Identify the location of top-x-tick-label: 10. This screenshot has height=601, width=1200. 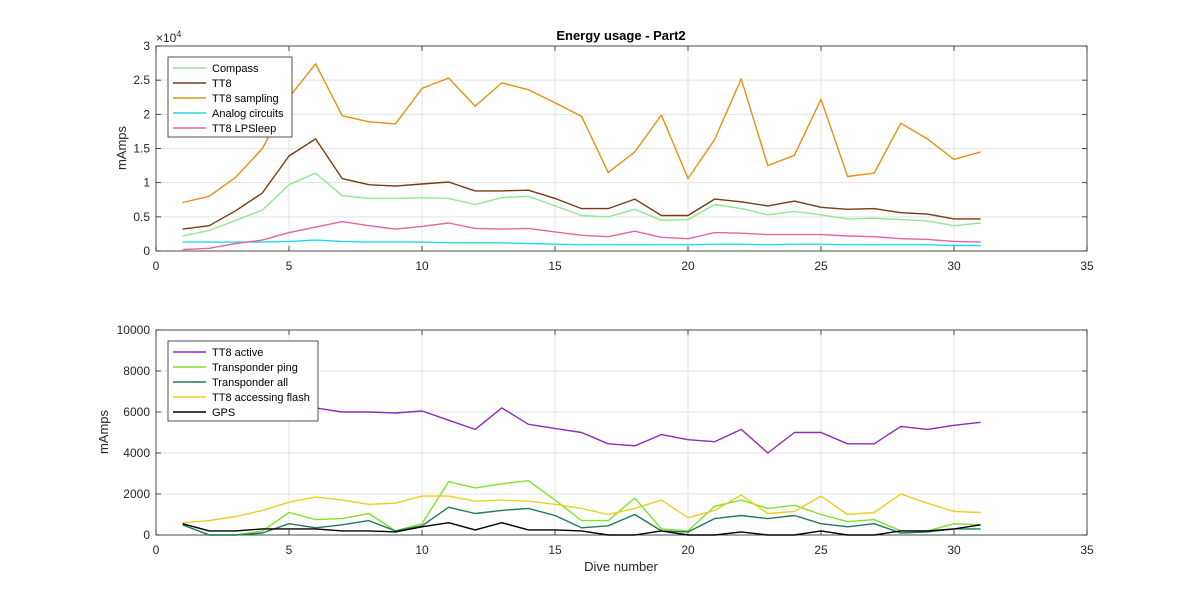
(422, 266).